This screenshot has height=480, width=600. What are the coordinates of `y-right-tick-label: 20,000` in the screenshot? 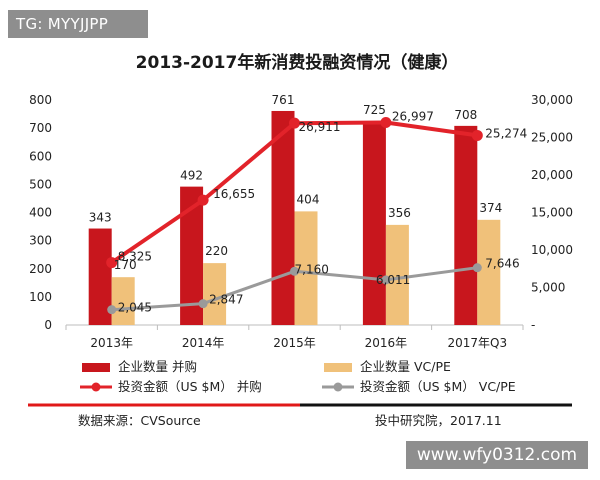 It's located at (552, 175).